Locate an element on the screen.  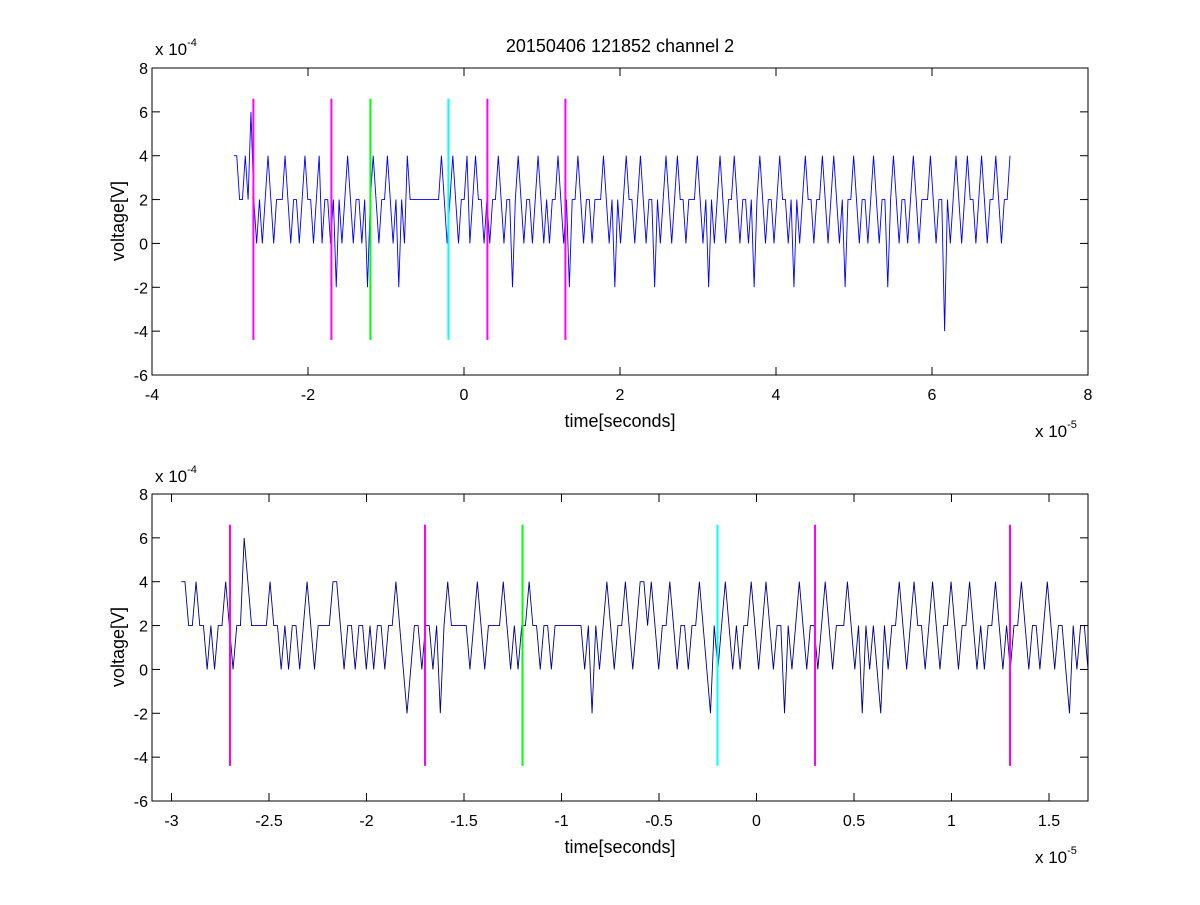
bottom-y-axis-label: voltage[V] is located at coordinates (118, 647).